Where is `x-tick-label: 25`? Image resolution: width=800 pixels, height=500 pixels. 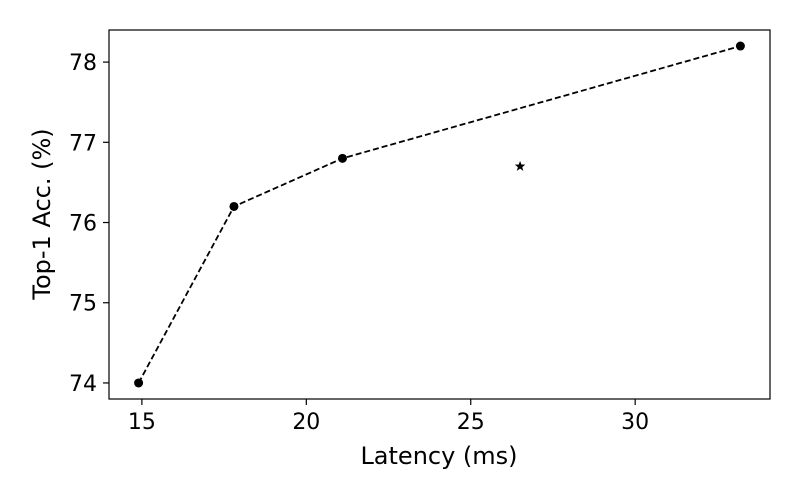 x-tick-label: 25 is located at coordinates (471, 422).